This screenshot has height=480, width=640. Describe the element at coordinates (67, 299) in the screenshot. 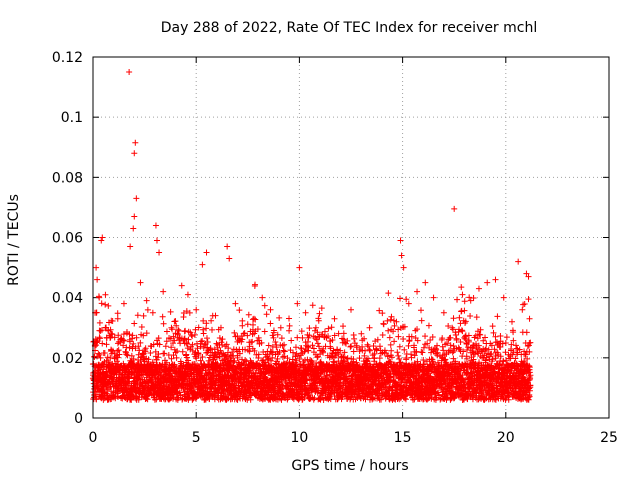

I see `y-tick-label: 0.04` at that location.